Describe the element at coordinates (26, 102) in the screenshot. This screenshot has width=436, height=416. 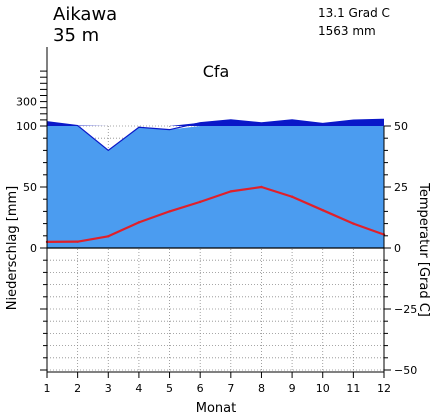
I see `left-tick-label: 300` at that location.